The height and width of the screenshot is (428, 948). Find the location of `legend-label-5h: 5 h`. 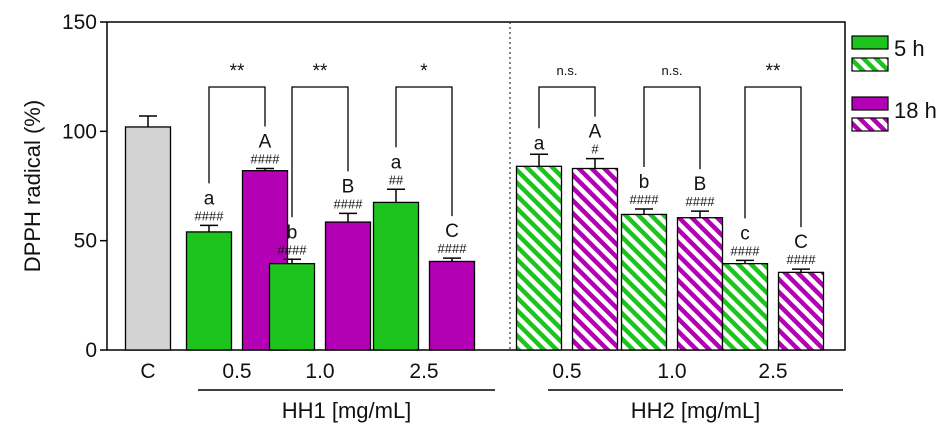

legend-label-5h: 5 h is located at coordinates (909, 48).